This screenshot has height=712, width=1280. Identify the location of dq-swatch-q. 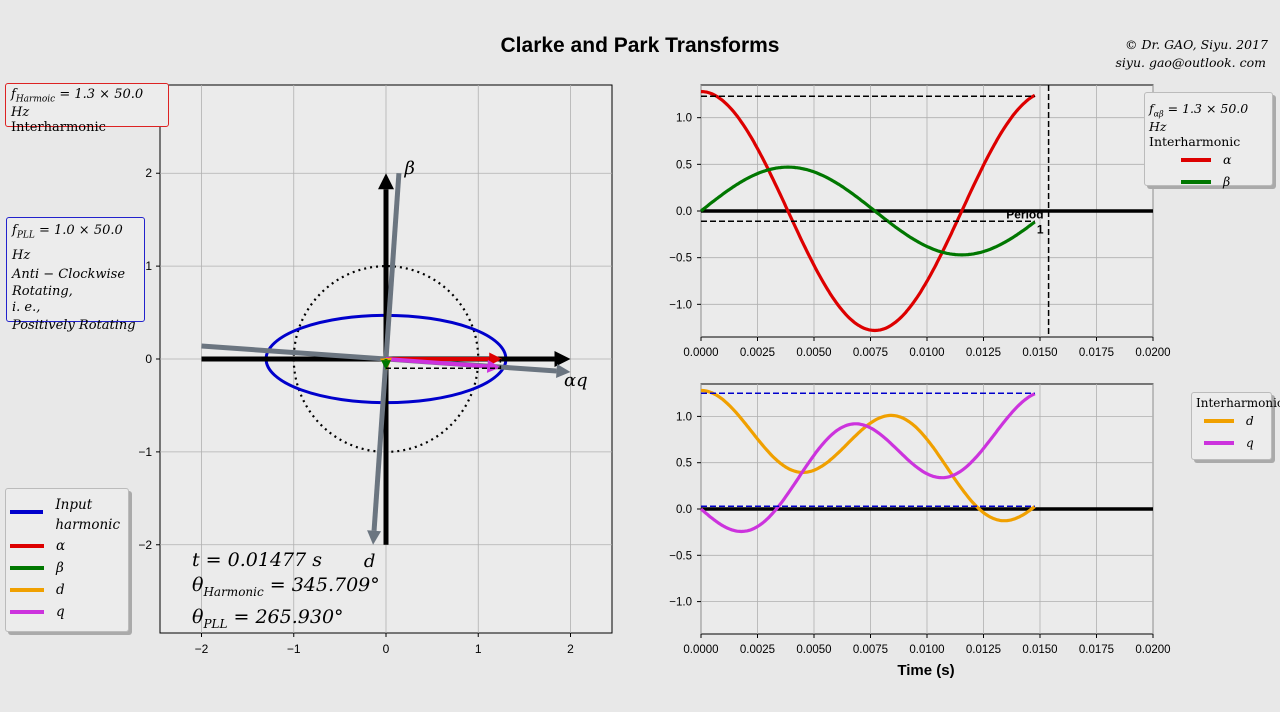
(1219, 443).